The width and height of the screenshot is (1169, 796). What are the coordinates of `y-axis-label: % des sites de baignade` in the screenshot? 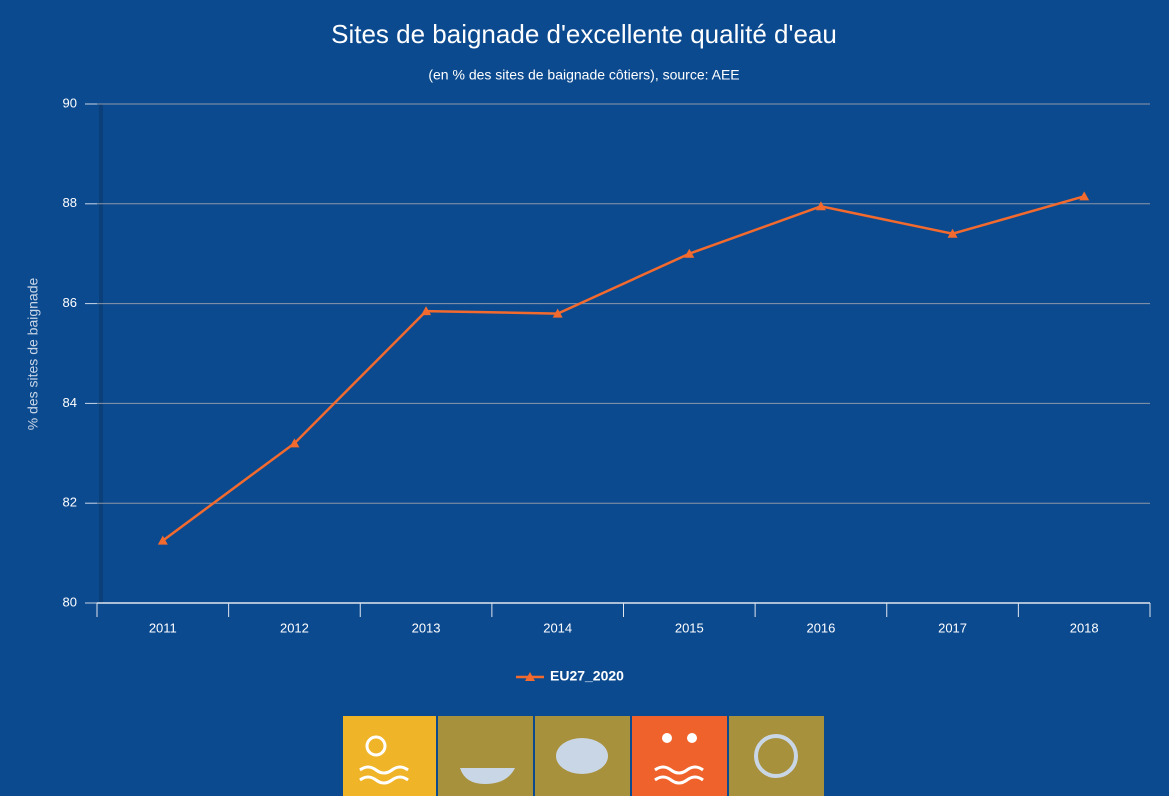 It's located at (33, 354).